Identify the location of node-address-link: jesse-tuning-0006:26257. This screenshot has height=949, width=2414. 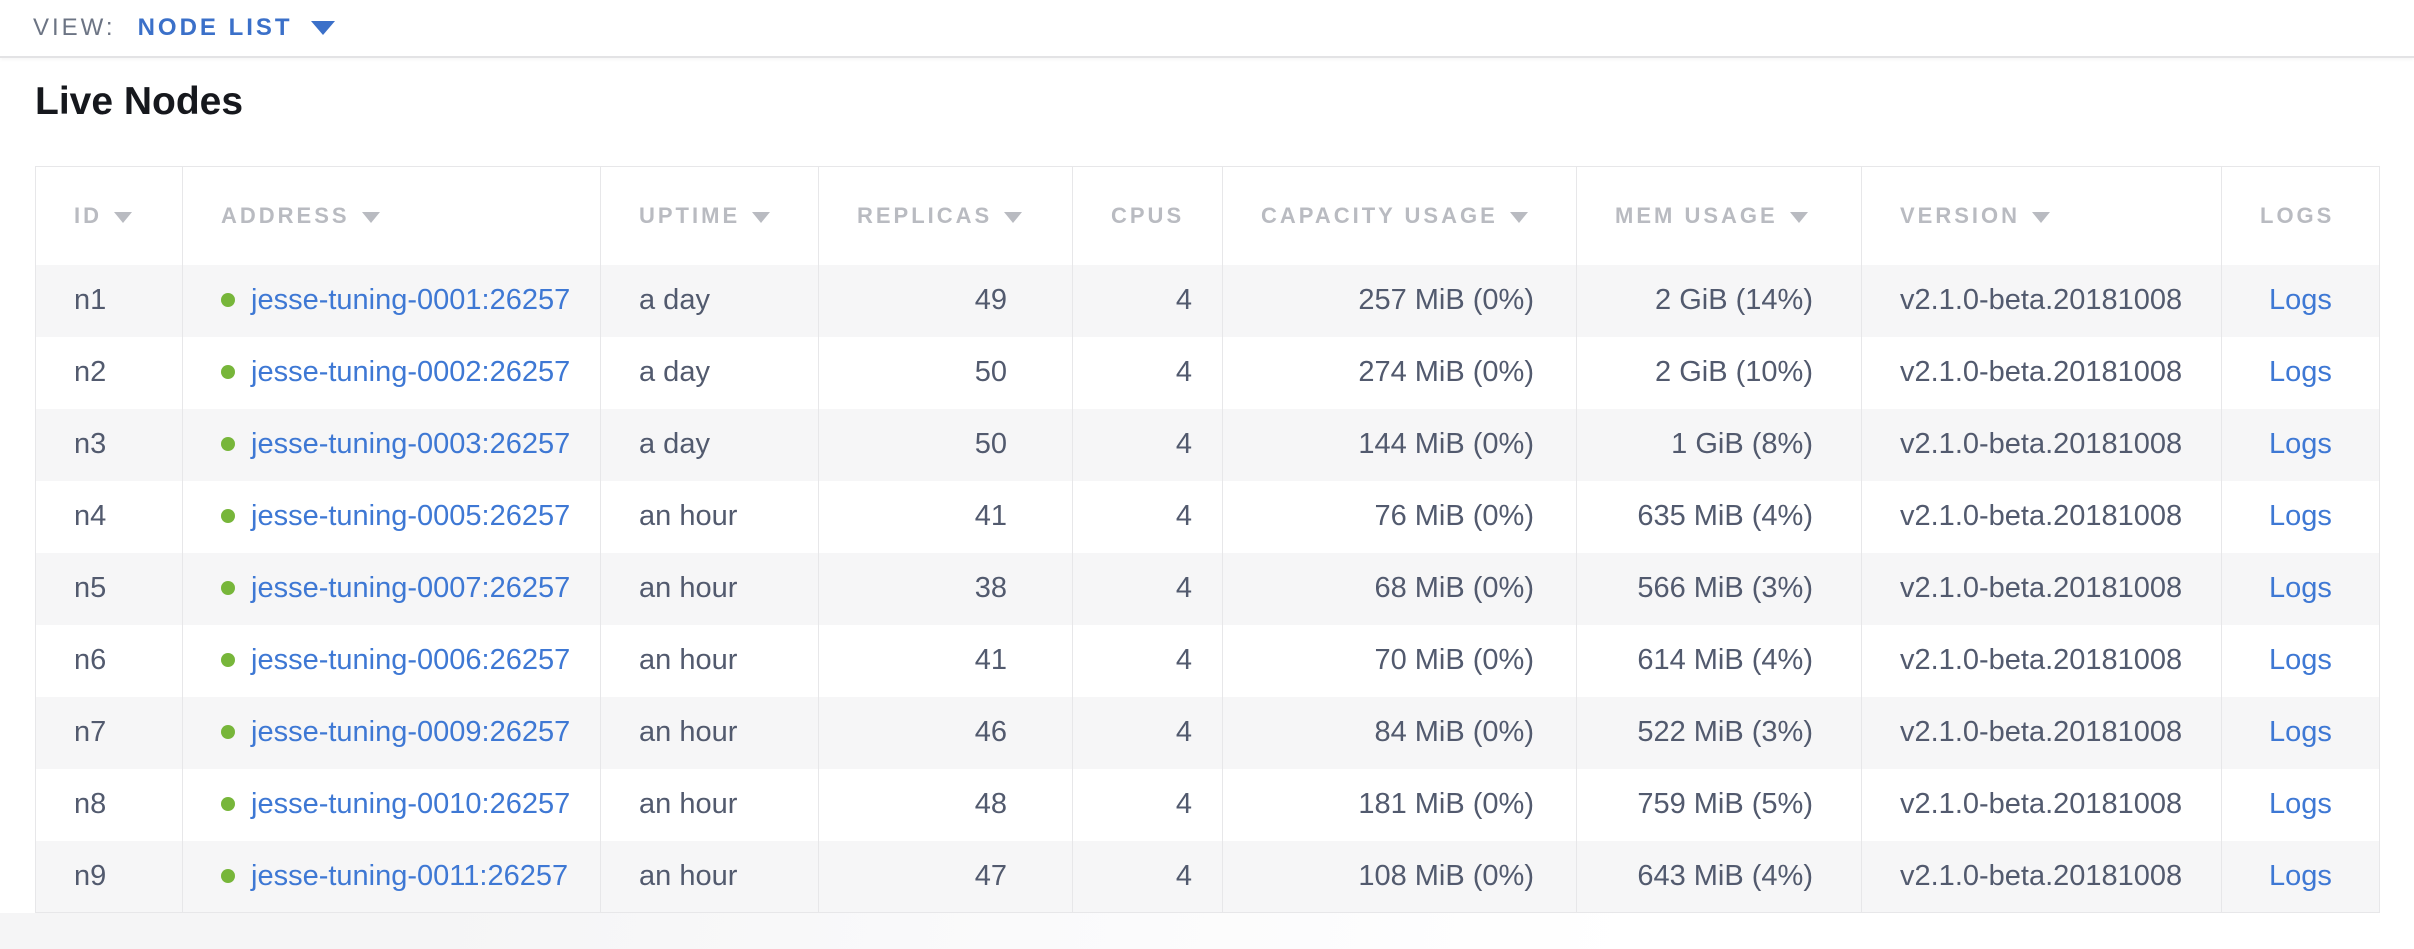
(411, 660).